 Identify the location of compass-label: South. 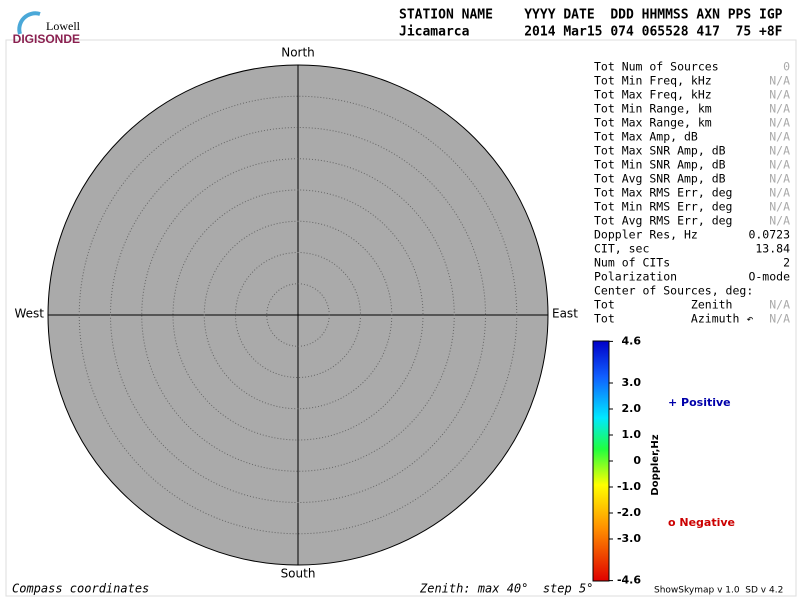
(298, 574).